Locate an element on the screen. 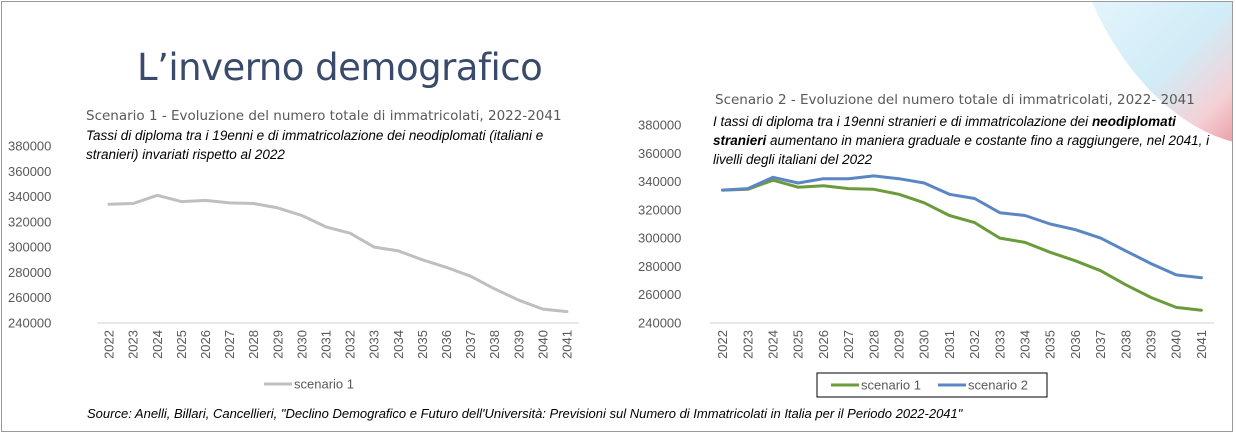 The width and height of the screenshot is (1236, 435). decorative-gradient-shape is located at coordinates (1162, 72).